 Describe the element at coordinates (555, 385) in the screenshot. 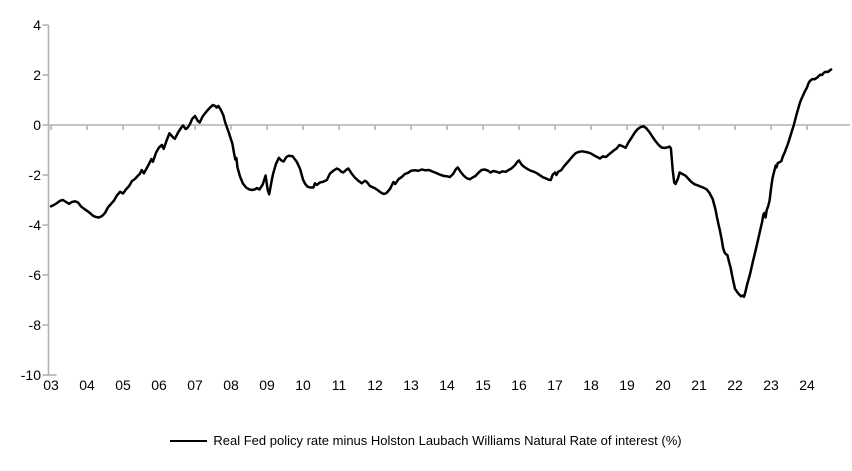

I see `x-axis-tick-label: 17` at that location.